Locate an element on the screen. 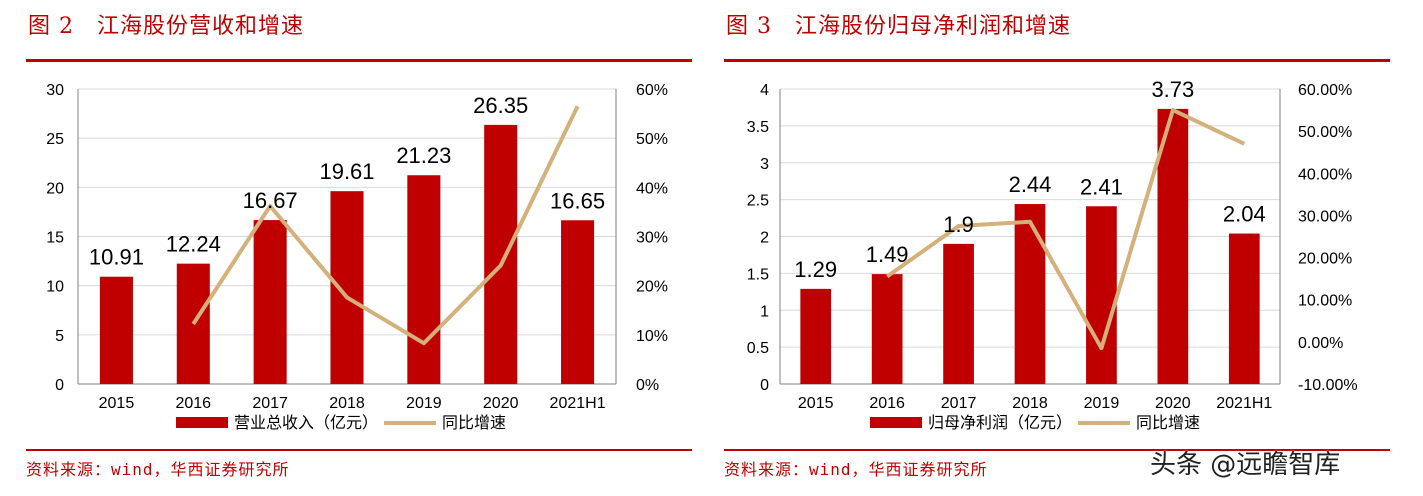 The height and width of the screenshot is (496, 1423). figure-2-source: 资料来源：wind，华西证券研究所 is located at coordinates (158, 469).